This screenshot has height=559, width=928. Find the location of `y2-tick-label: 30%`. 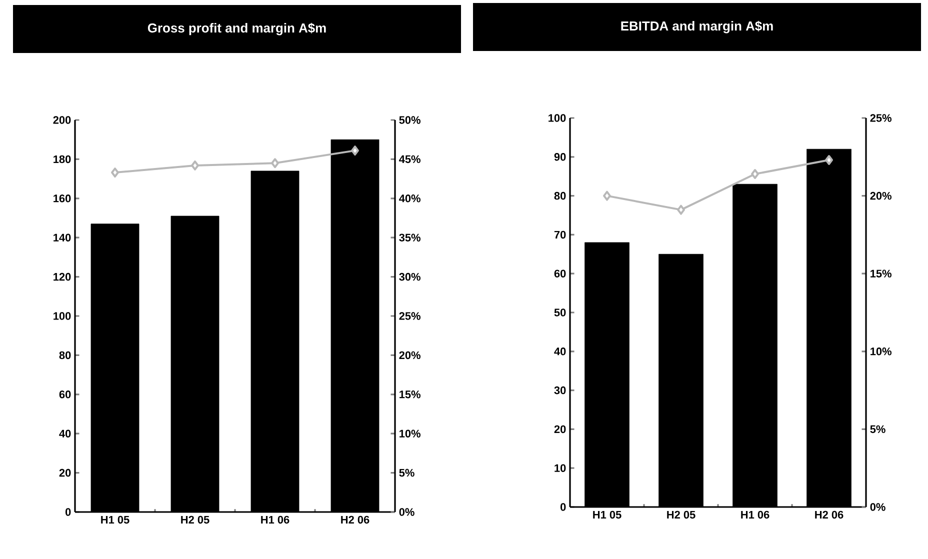

y2-tick-label: 30% is located at coordinates (409, 276).